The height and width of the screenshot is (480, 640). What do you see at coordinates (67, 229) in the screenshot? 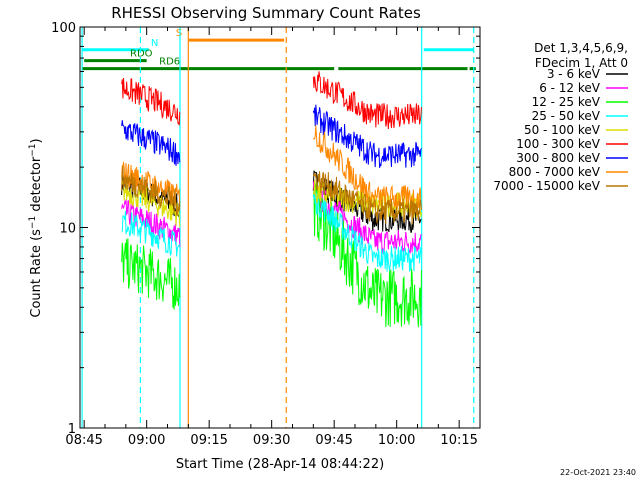
I see `y-tick-label: 10` at bounding box center [67, 229].